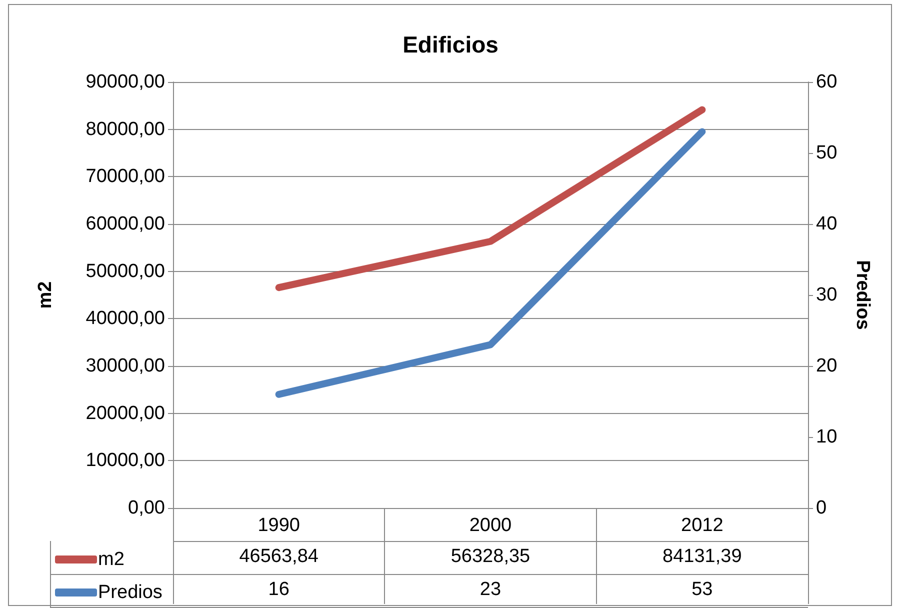 The width and height of the screenshot is (901, 608). I want to click on y-tick-label: 0,00, so click(146, 508).